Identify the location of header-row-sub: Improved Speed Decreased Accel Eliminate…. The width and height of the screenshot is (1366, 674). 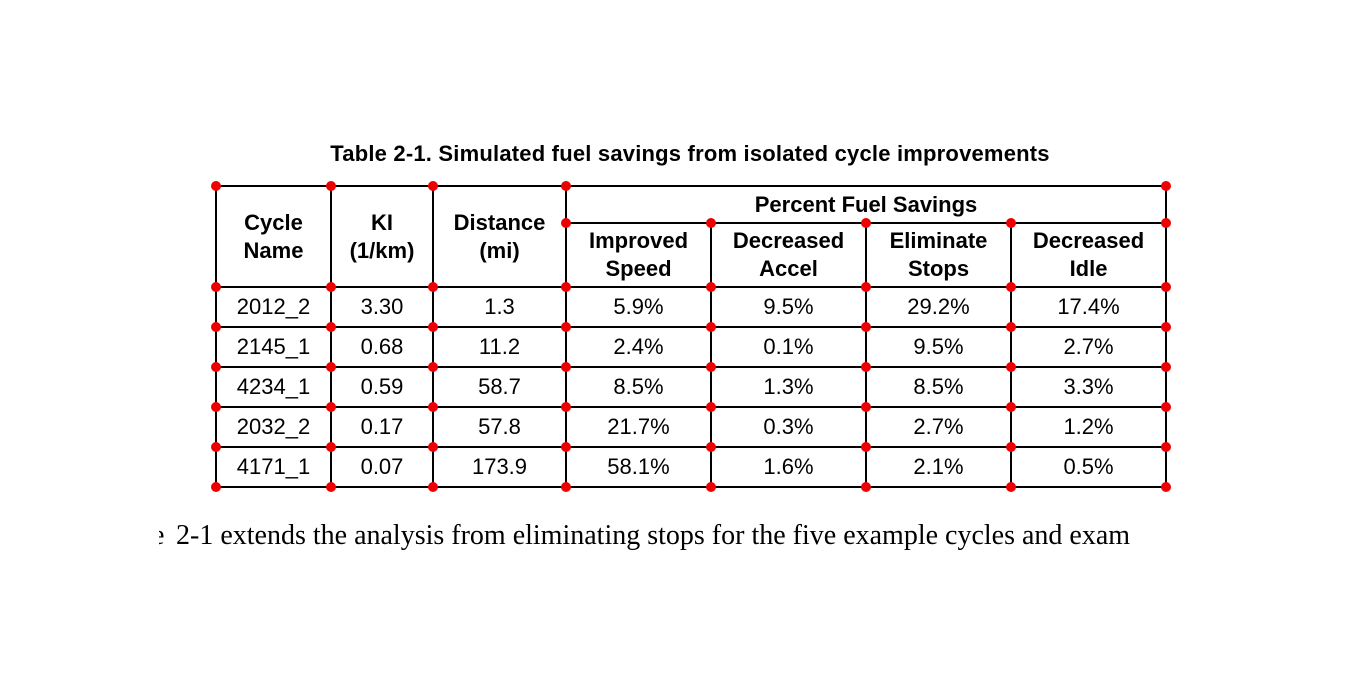
(692, 255).